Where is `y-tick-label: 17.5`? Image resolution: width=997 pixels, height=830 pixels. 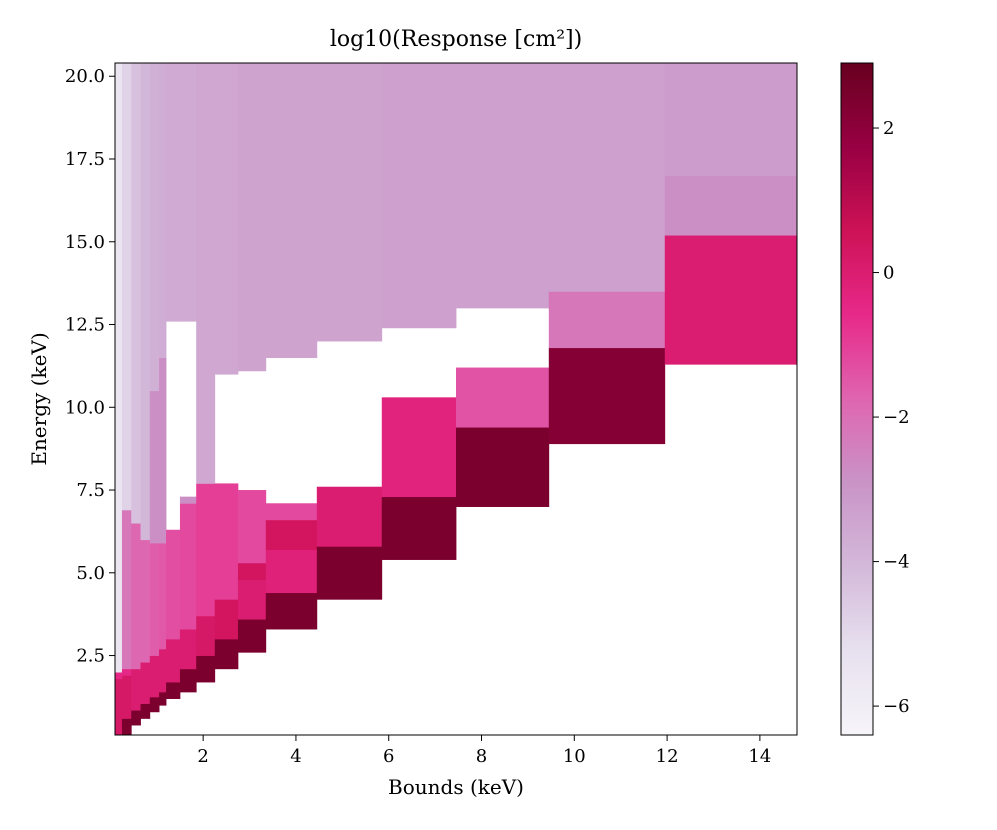
y-tick-label: 17.5 is located at coordinates (85, 159).